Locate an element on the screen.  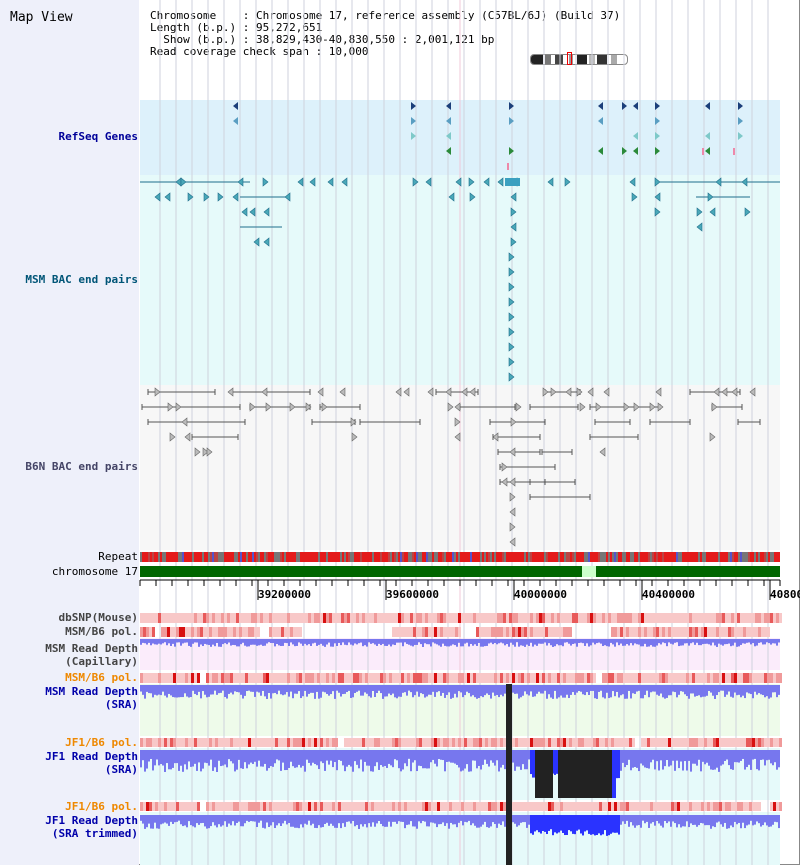
track-label-jf1-b6-pol-2: JF1/B6 pol. is located at coordinates (101, 806).